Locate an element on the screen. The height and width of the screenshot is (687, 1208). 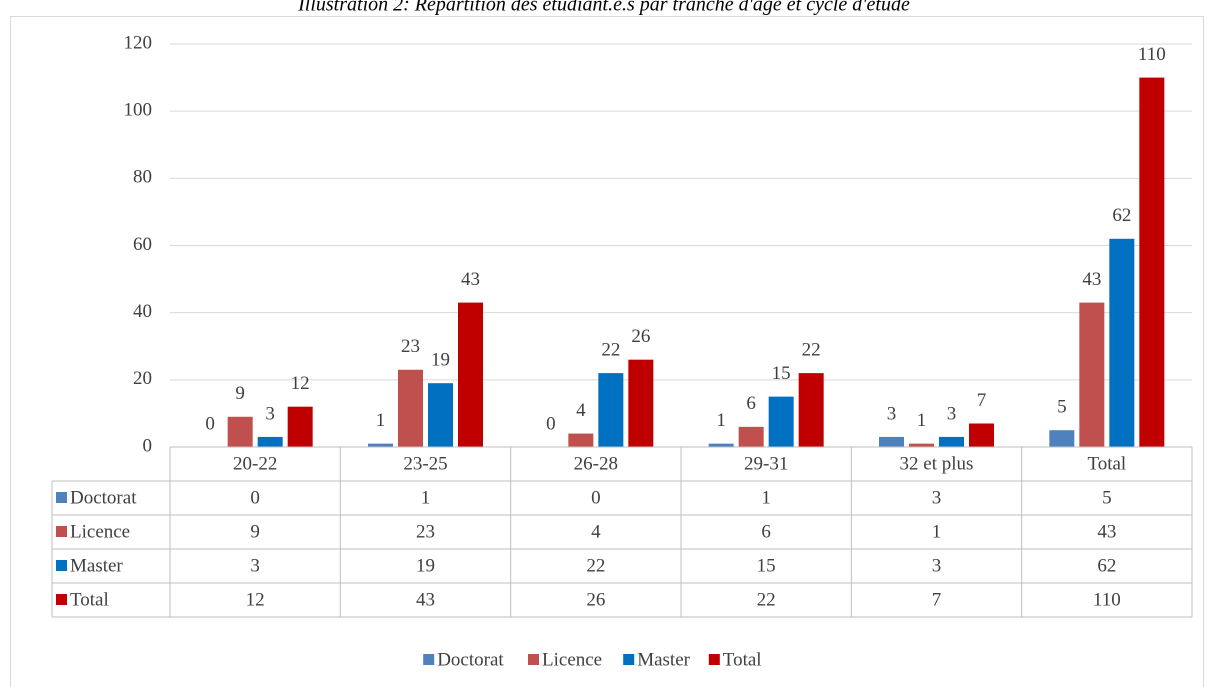
x-tick-label: Total is located at coordinates (1106, 463).